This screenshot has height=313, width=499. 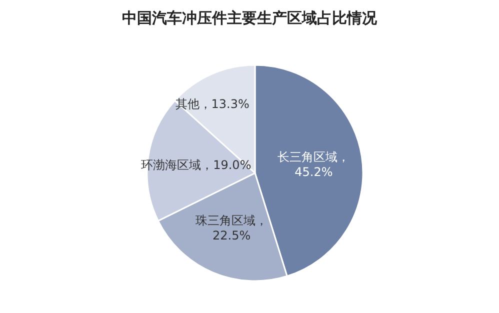 What do you see at coordinates (249, 18) in the screenshot?
I see `chart-title: 中国汽车冲压件主要生产区域占比情况` at bounding box center [249, 18].